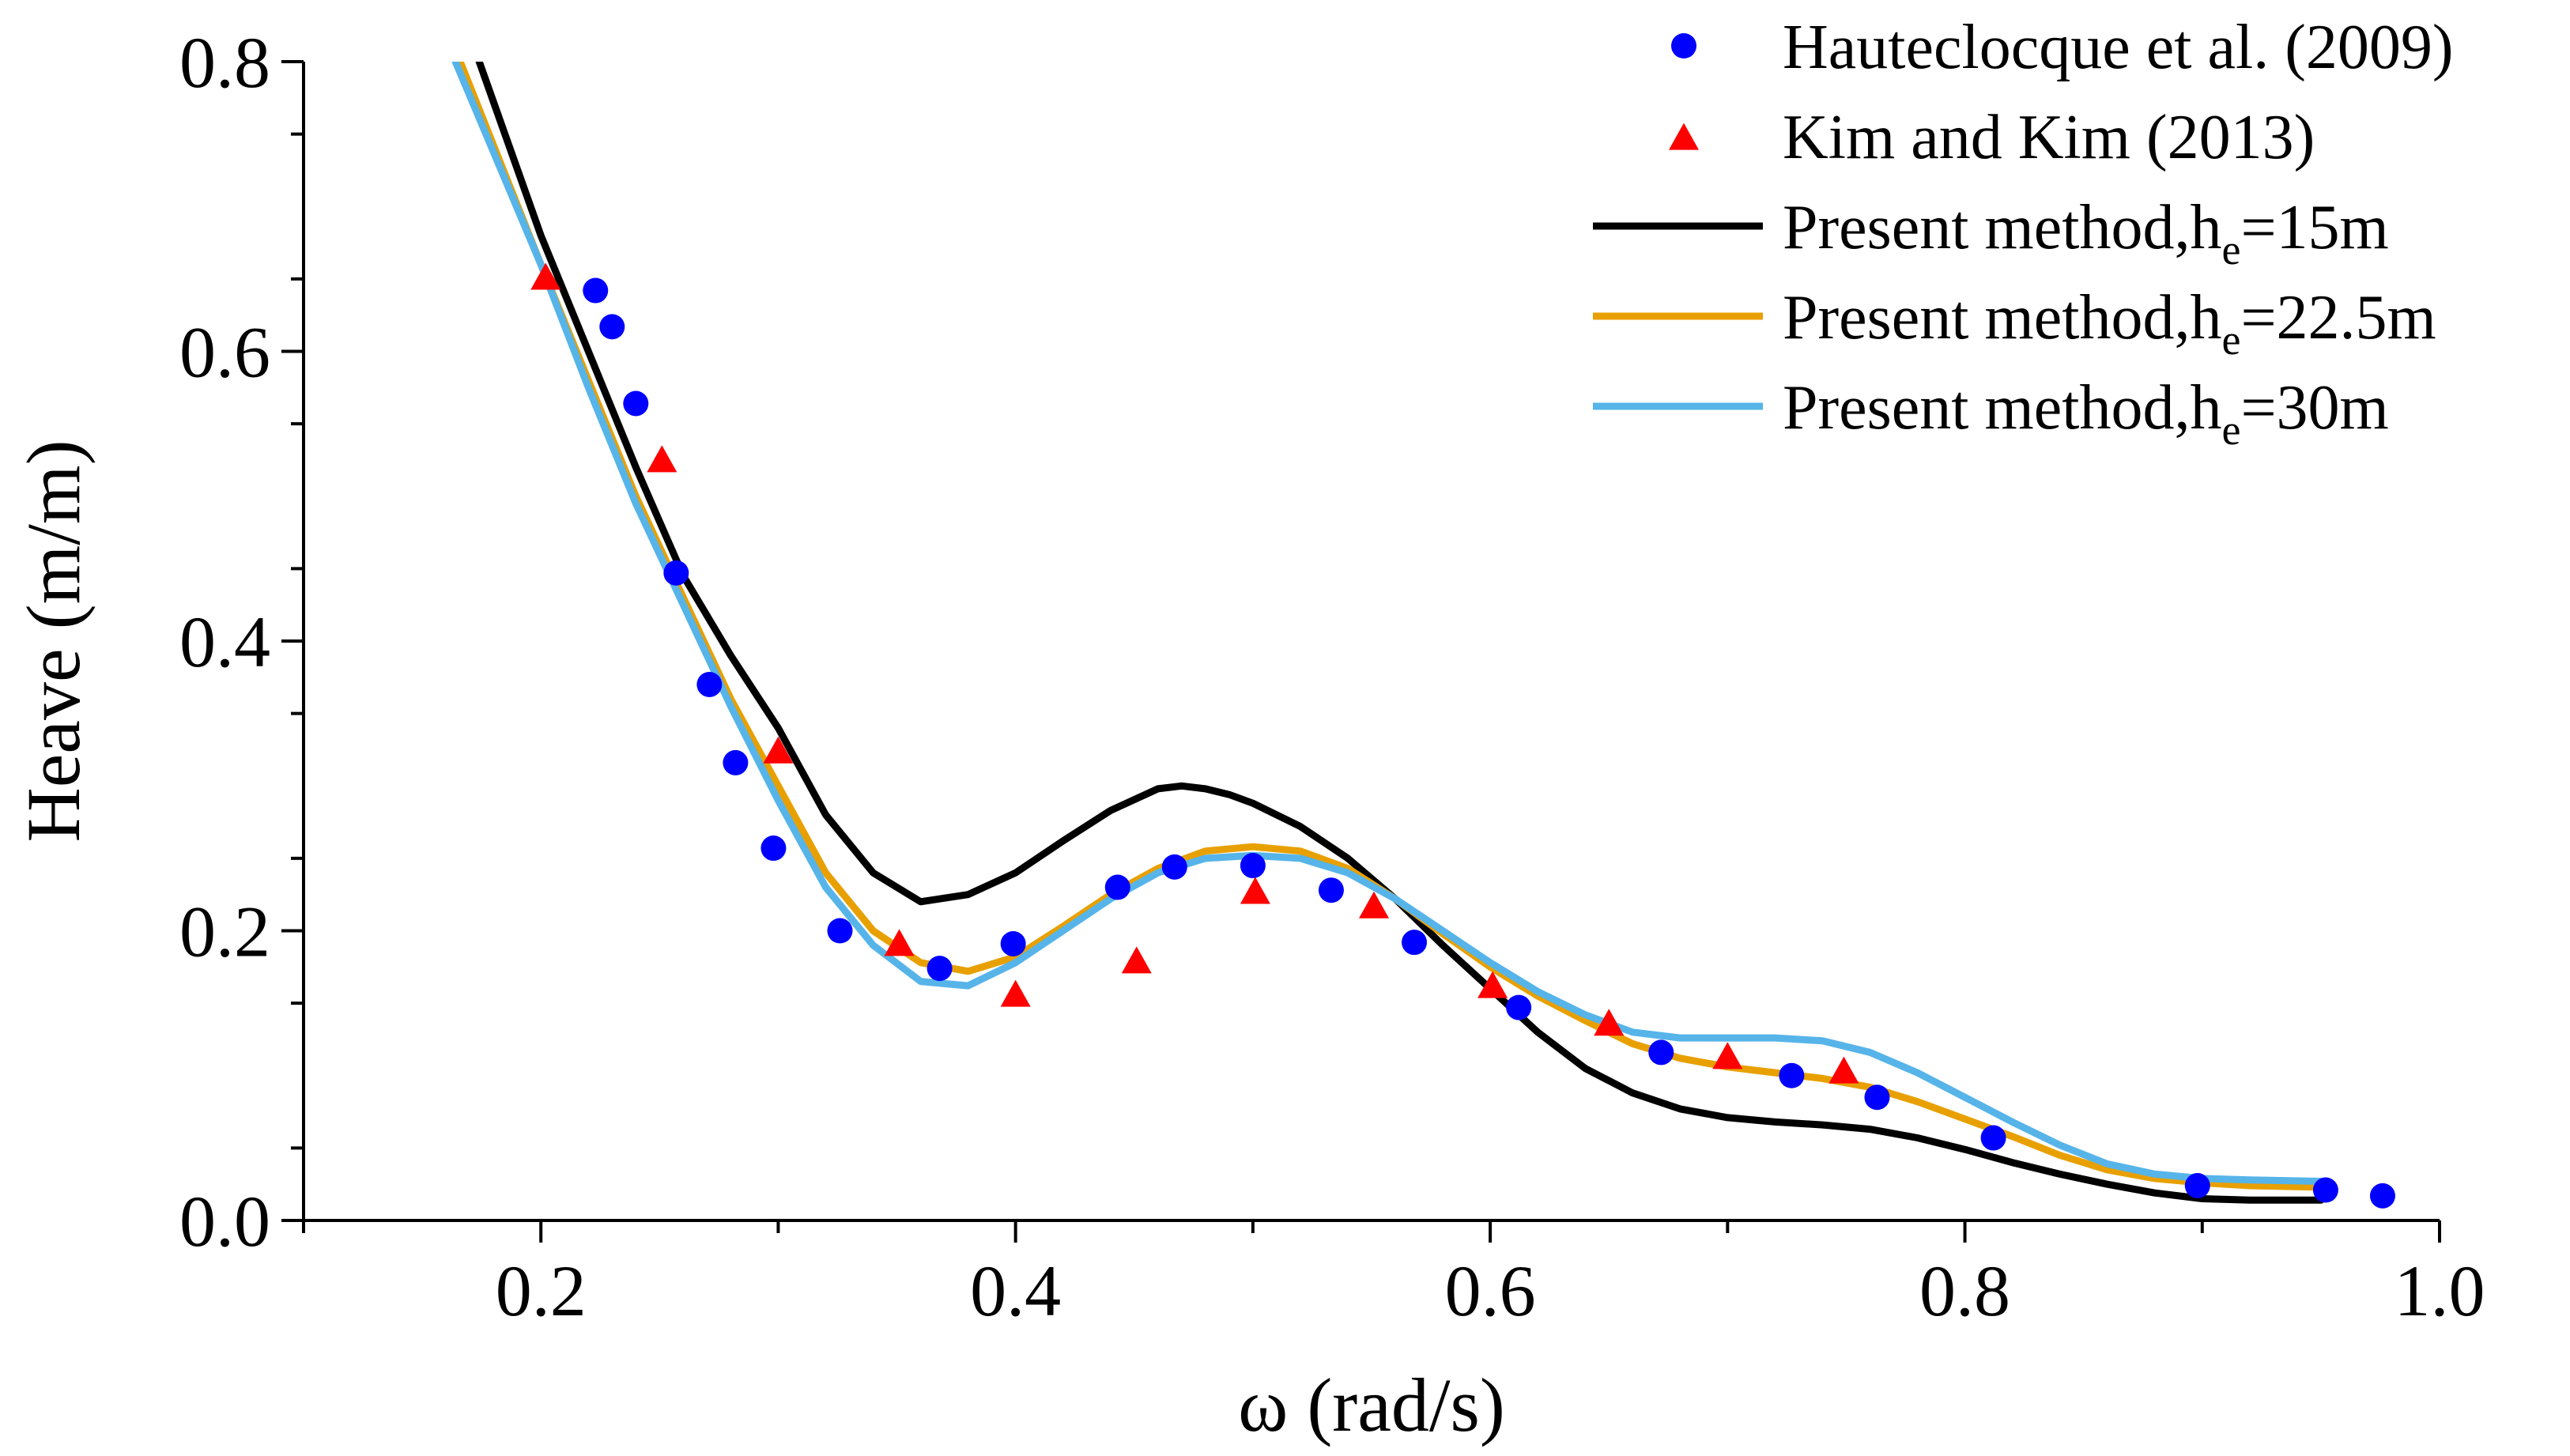  I want to click on legend-label: Present method,he=15m, so click(2086, 233).